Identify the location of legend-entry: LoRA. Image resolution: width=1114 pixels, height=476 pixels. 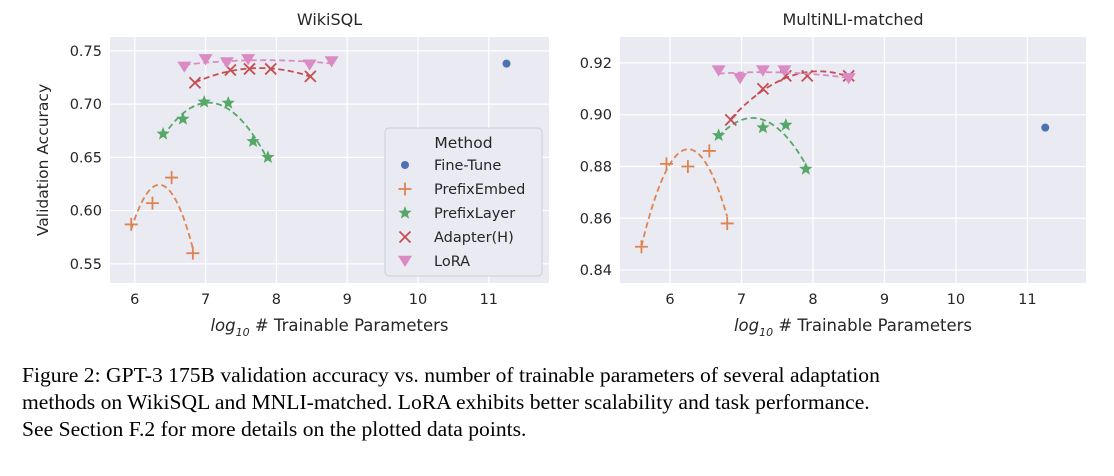
(452, 262).